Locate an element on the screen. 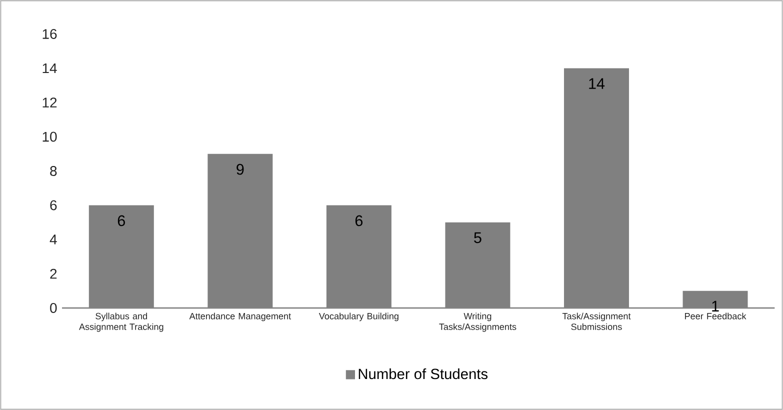 This screenshot has height=410, width=783. x-tick-label: Task/Assignment Submissions is located at coordinates (596, 321).